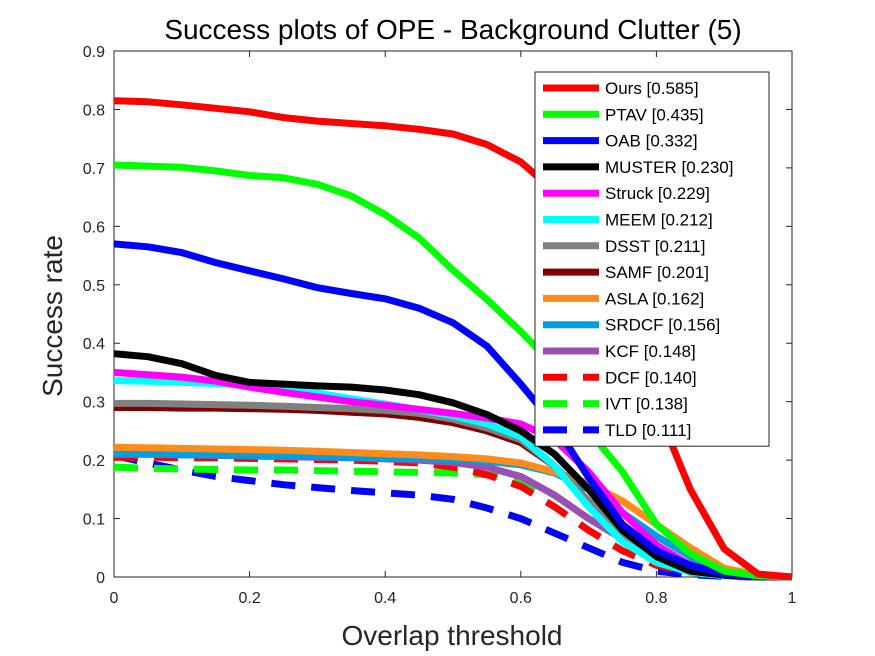 Image resolution: width=875 pixels, height=656 pixels. What do you see at coordinates (648, 430) in the screenshot?
I see `legend-entry: TLD [0.111]` at bounding box center [648, 430].